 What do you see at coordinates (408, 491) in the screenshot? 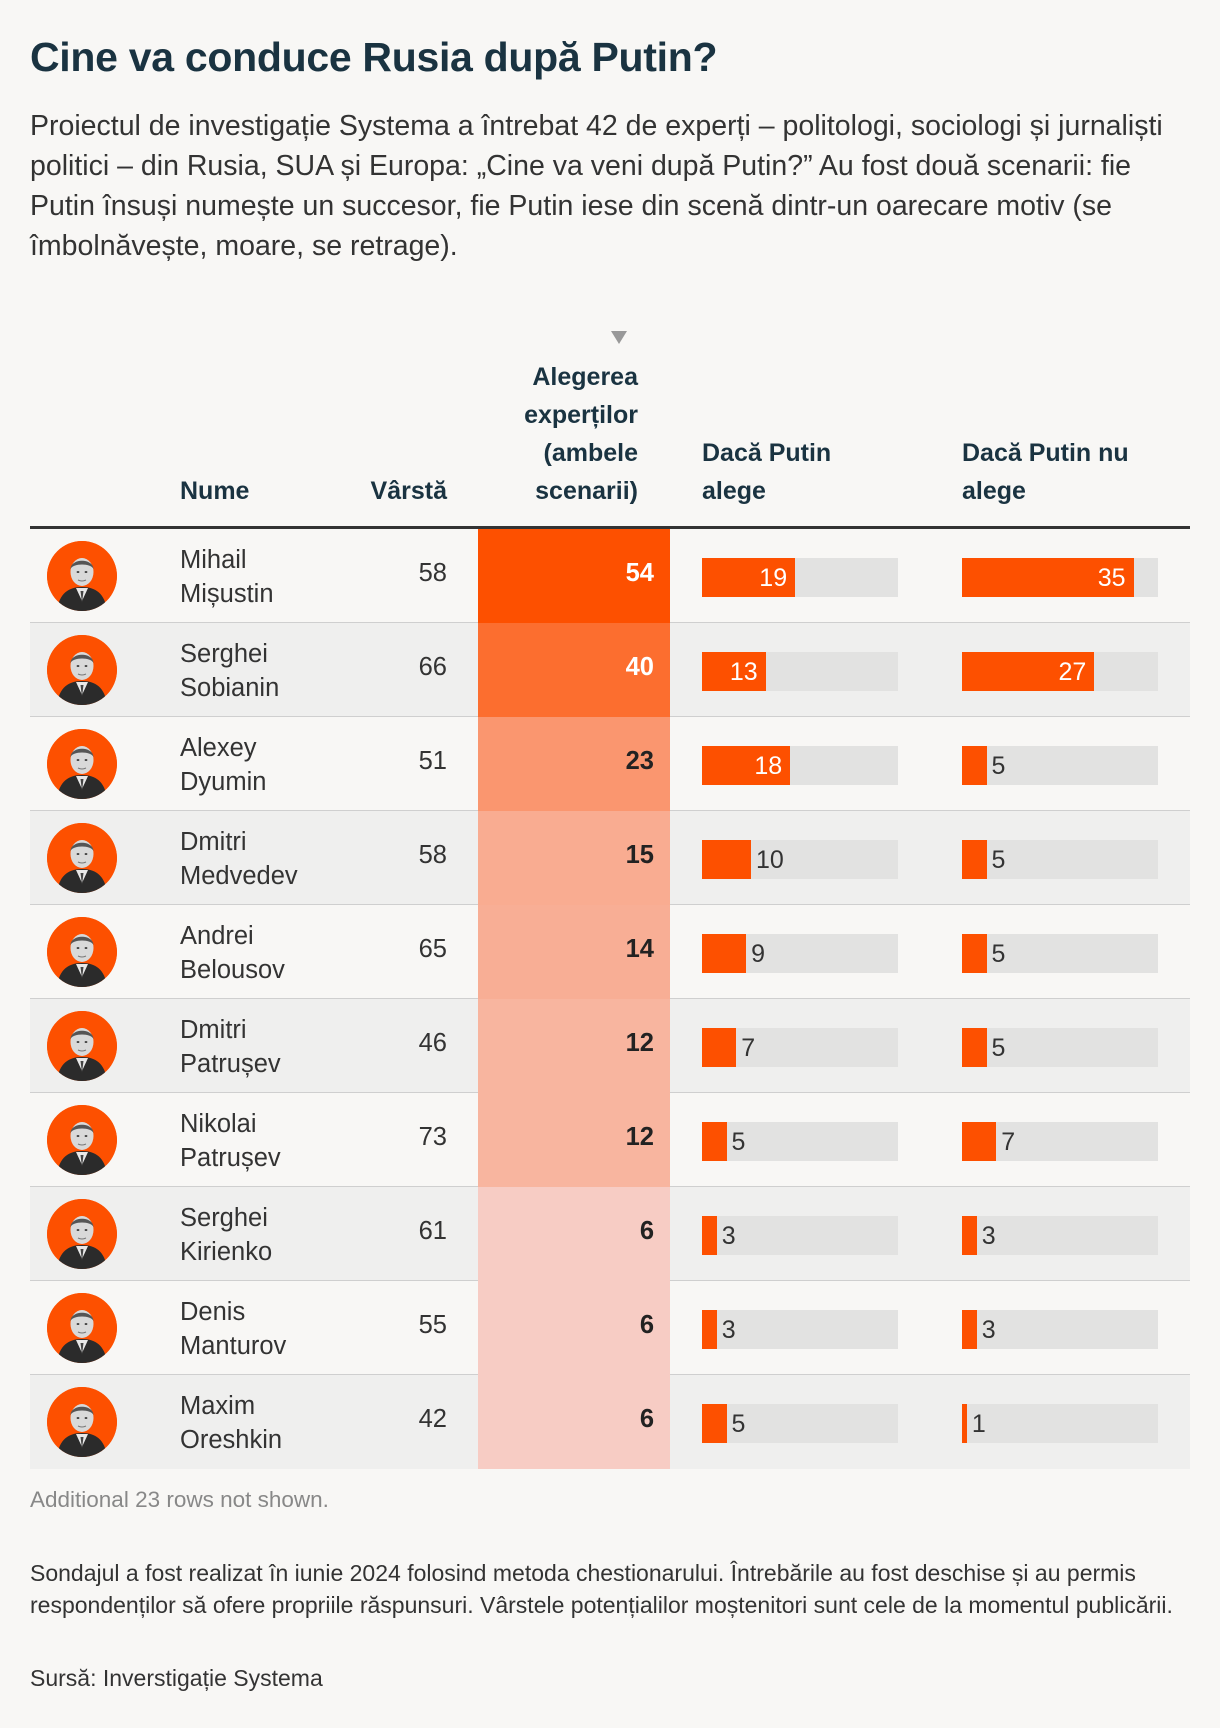
I see `column-header-age: Vârstă` at bounding box center [408, 491].